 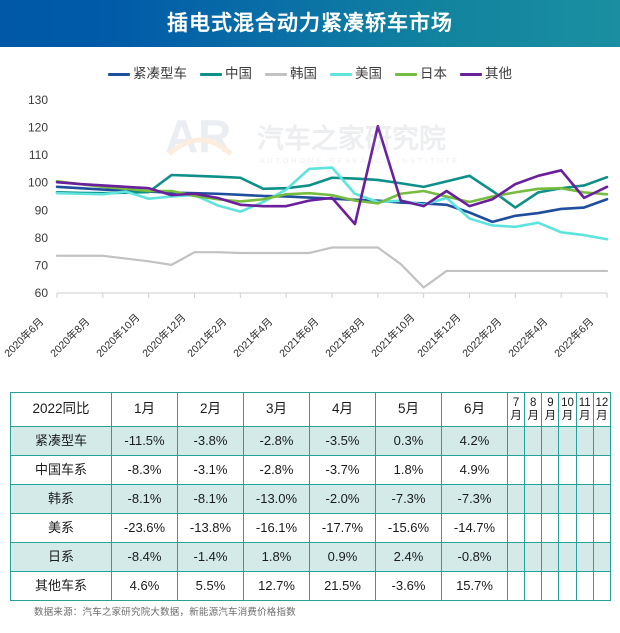 What do you see at coordinates (210, 409) in the screenshot?
I see `table-header-cell: 2月` at bounding box center [210, 409].